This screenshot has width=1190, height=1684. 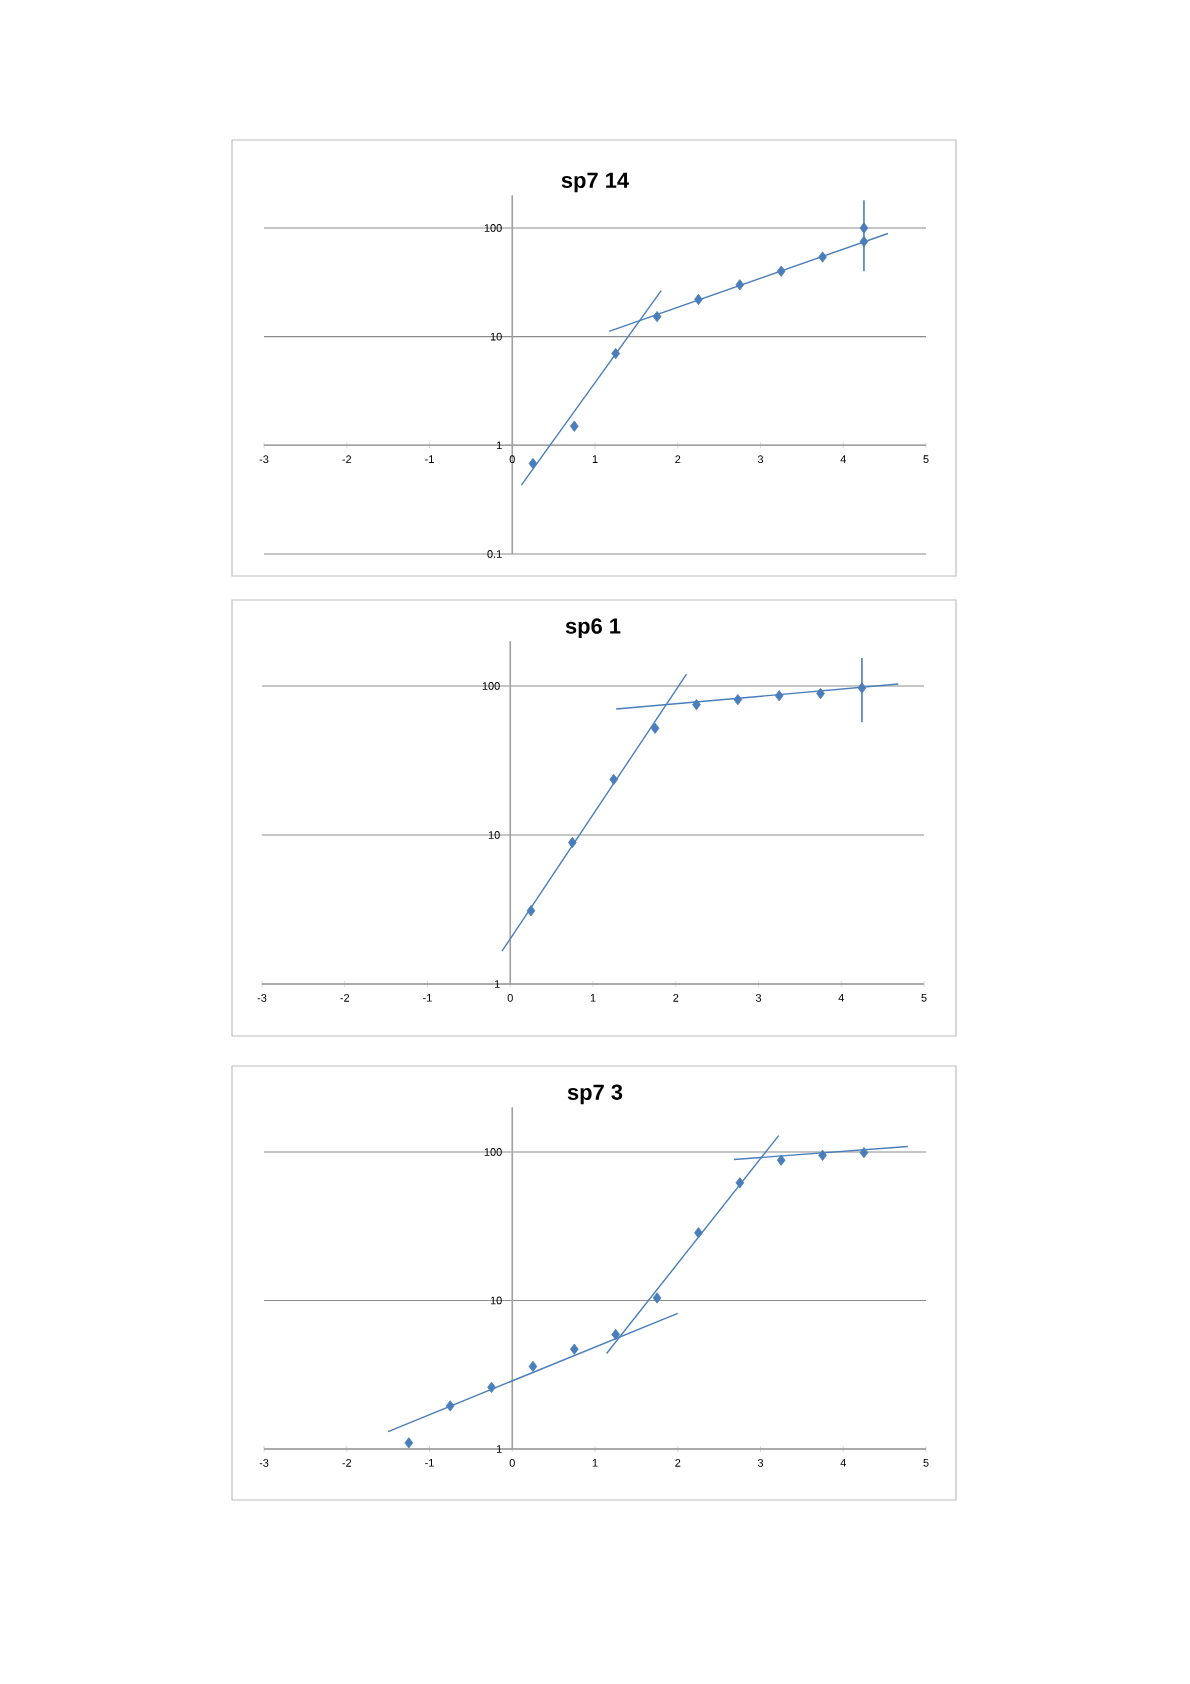 What do you see at coordinates (595, 182) in the screenshot?
I see `chart-title: sp7 14` at bounding box center [595, 182].